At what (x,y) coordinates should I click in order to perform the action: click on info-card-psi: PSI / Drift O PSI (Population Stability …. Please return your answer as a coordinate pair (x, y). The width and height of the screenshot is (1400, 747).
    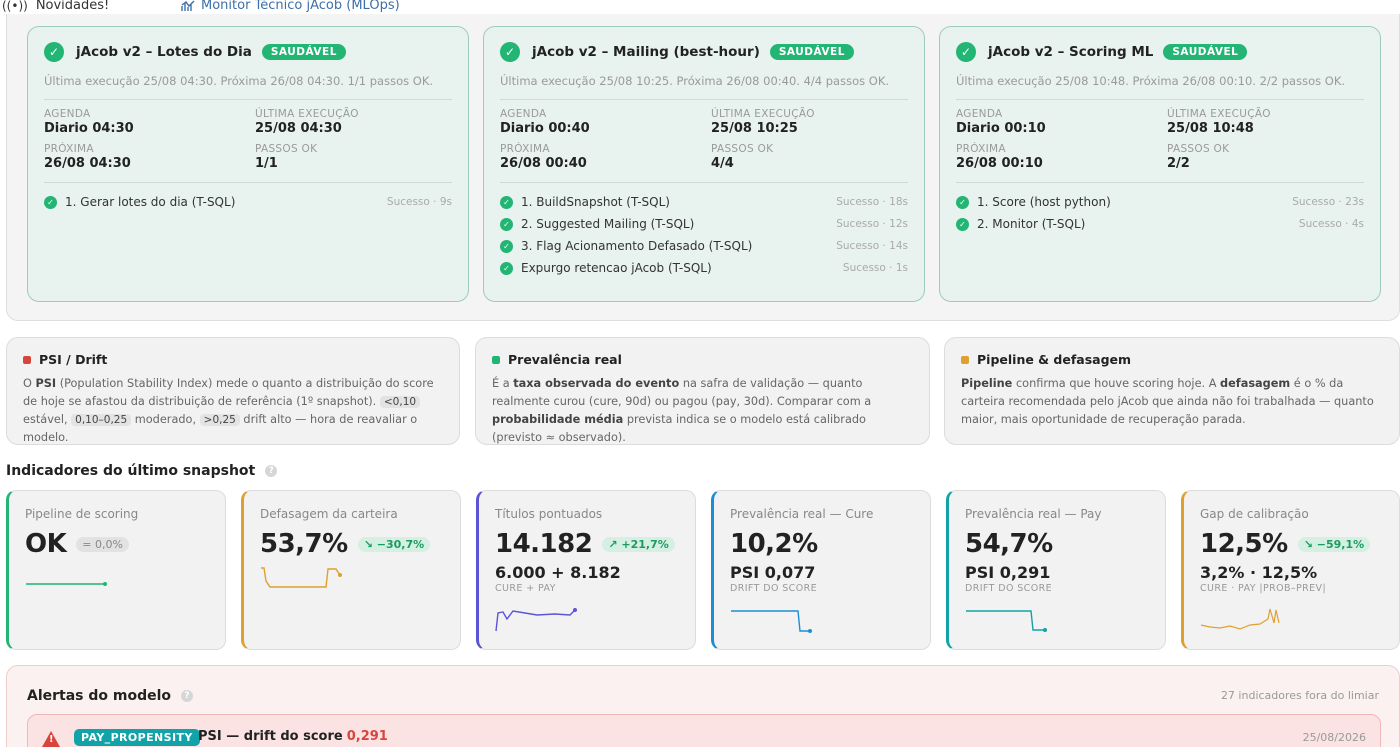
    Looking at the image, I should click on (233, 391).